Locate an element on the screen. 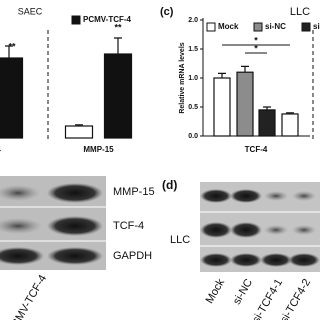 The image size is (320, 320). panel-label: (d) is located at coordinates (169, 185).